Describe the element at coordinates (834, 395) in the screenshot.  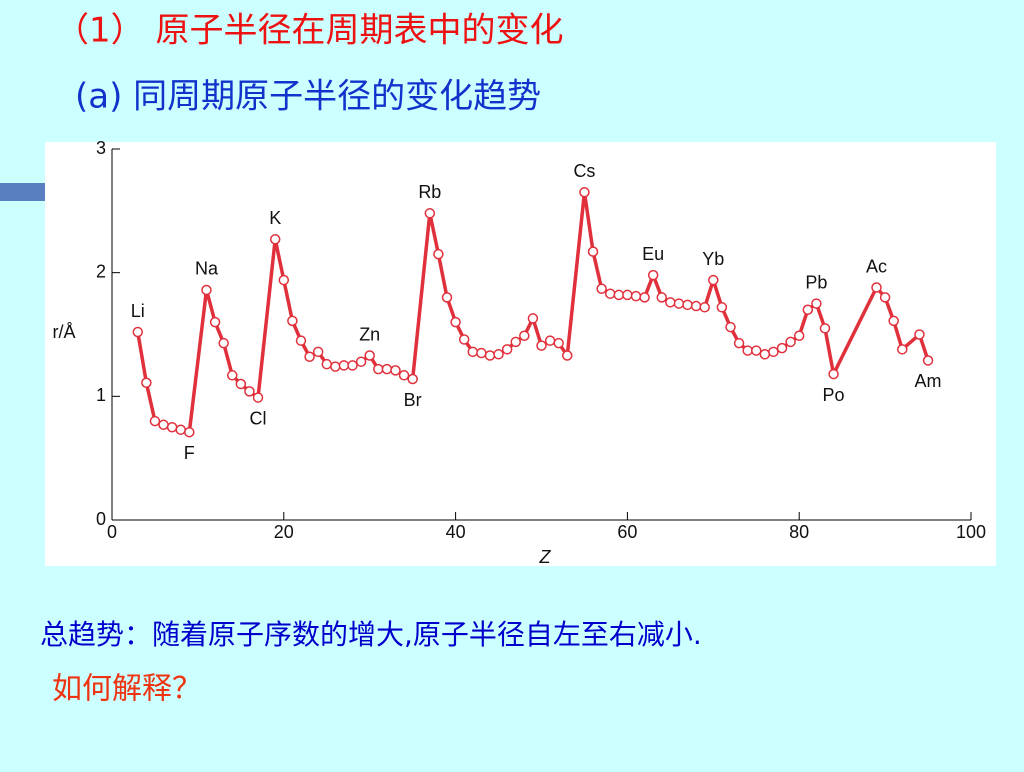
I see `point-label: Po` at that location.